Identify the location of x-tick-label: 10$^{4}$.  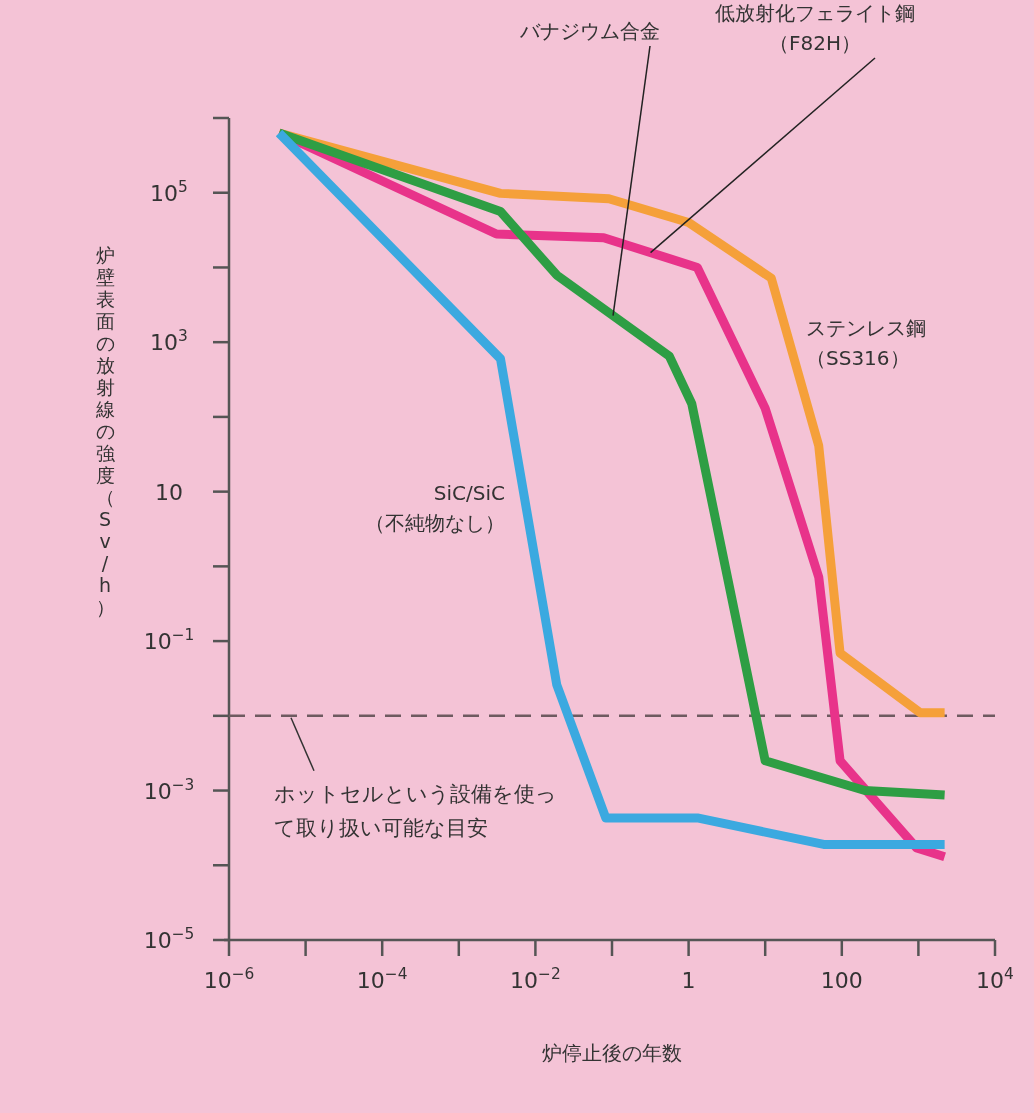
(995, 979).